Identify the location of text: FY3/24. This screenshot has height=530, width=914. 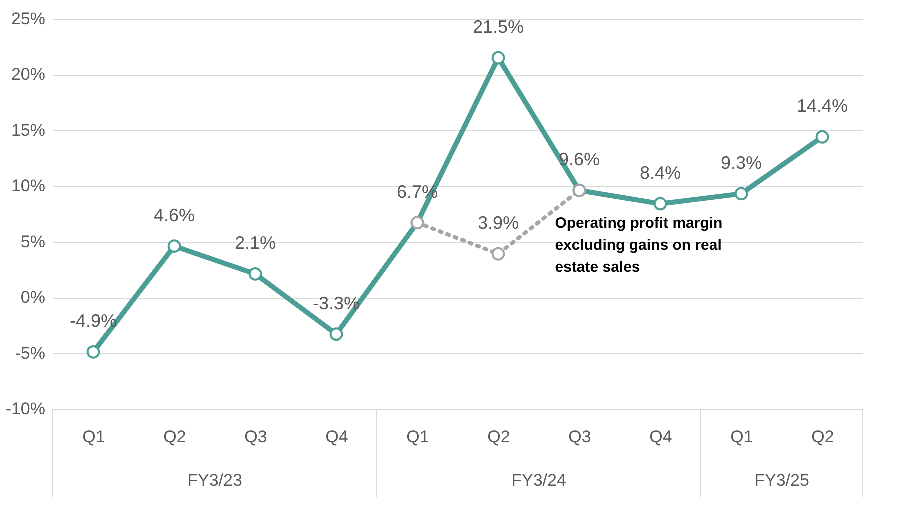
(539, 480).